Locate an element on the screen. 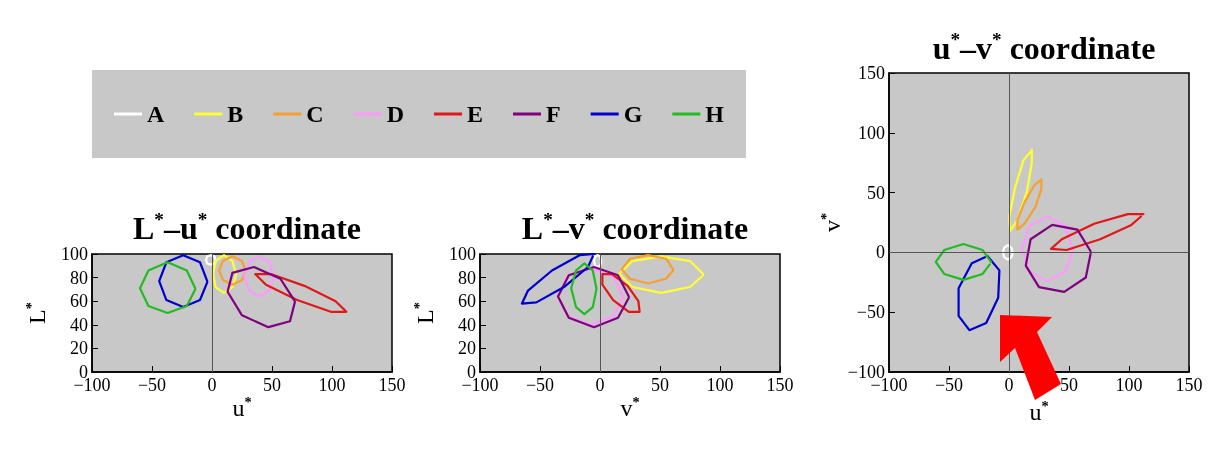  y-tick-label: −50 is located at coordinates (870, 312).